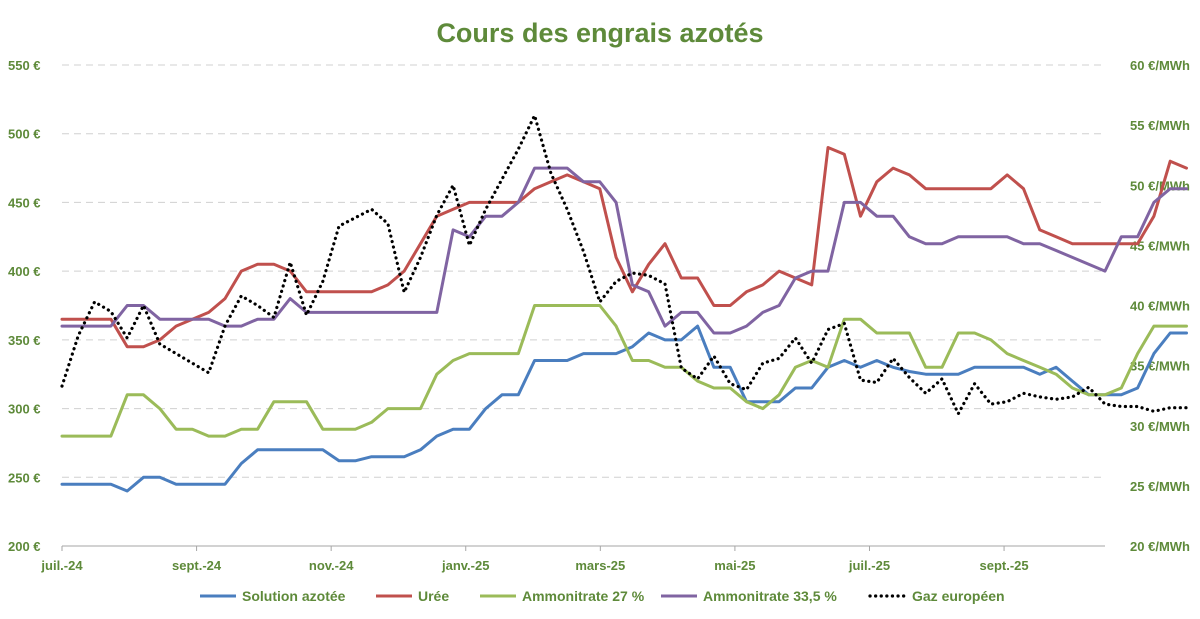 Image resolution: width=1200 pixels, height=619 pixels. I want to click on right-tick-label: 60 €/MWh, so click(1160, 65).